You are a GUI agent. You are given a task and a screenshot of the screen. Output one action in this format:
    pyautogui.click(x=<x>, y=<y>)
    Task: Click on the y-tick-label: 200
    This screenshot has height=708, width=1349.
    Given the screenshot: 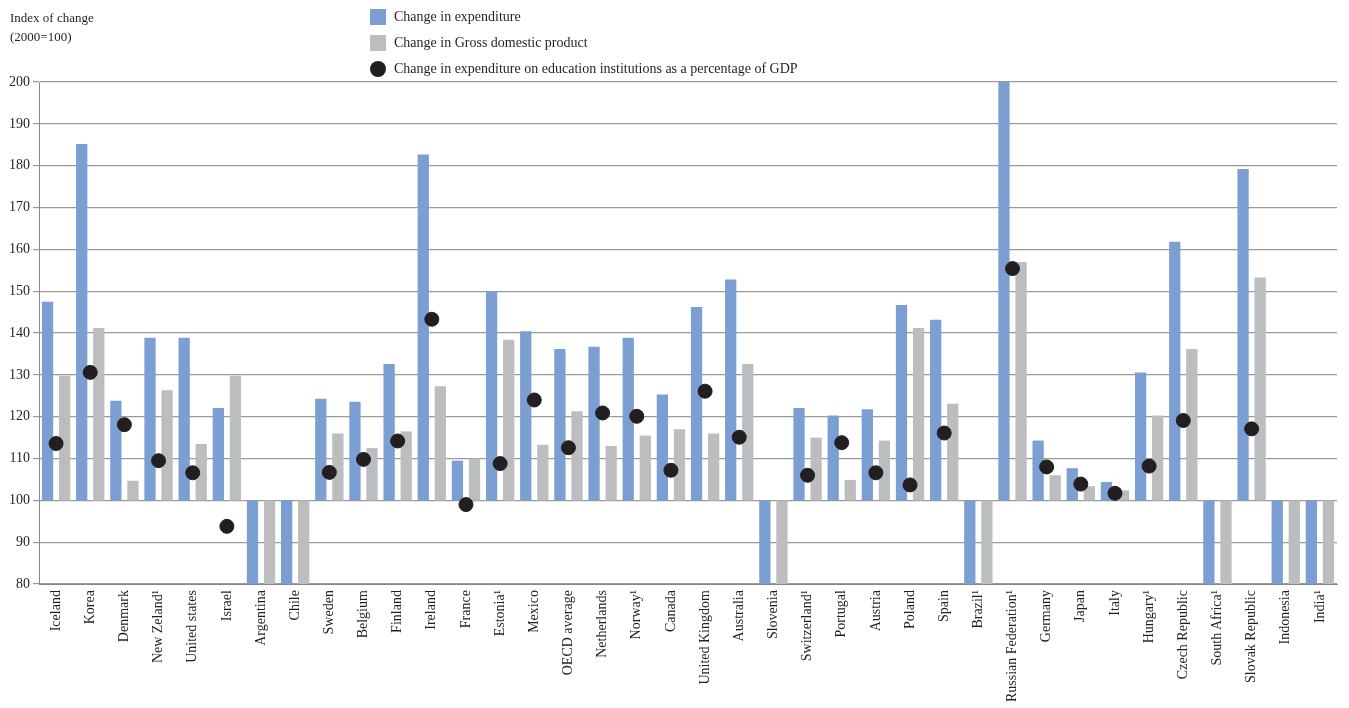 What is the action you would take?
    pyautogui.click(x=19, y=81)
    